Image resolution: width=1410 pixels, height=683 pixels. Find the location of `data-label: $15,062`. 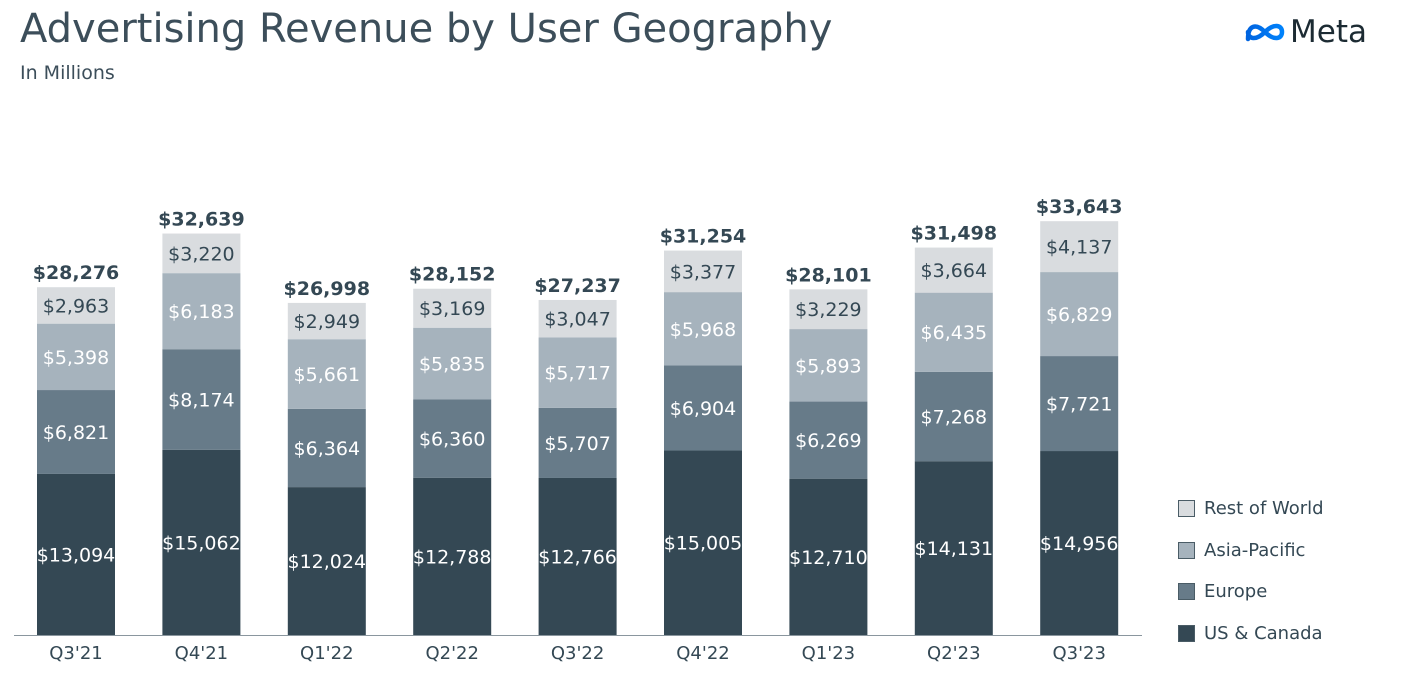

data-label: $15,062 is located at coordinates (201, 543).